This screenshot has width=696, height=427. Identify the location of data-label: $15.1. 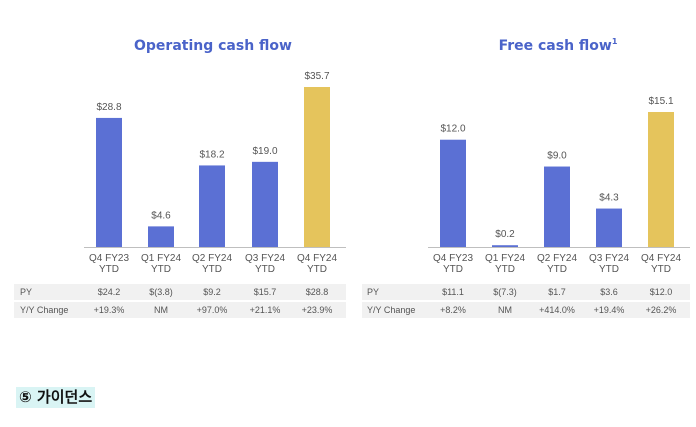
(660, 101).